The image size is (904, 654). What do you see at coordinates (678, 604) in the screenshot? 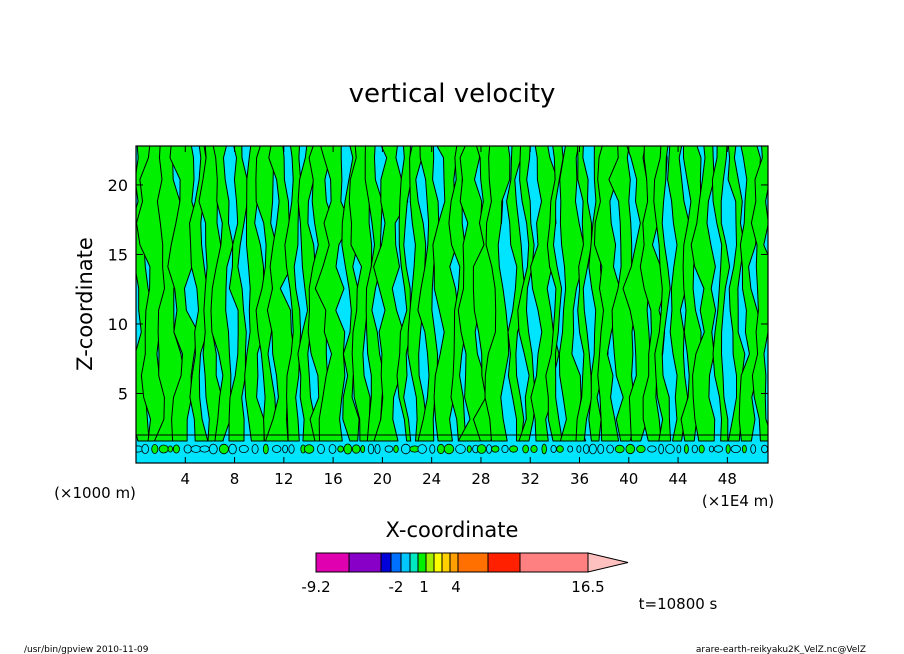
I see `time-label: t=10800 s` at bounding box center [678, 604].